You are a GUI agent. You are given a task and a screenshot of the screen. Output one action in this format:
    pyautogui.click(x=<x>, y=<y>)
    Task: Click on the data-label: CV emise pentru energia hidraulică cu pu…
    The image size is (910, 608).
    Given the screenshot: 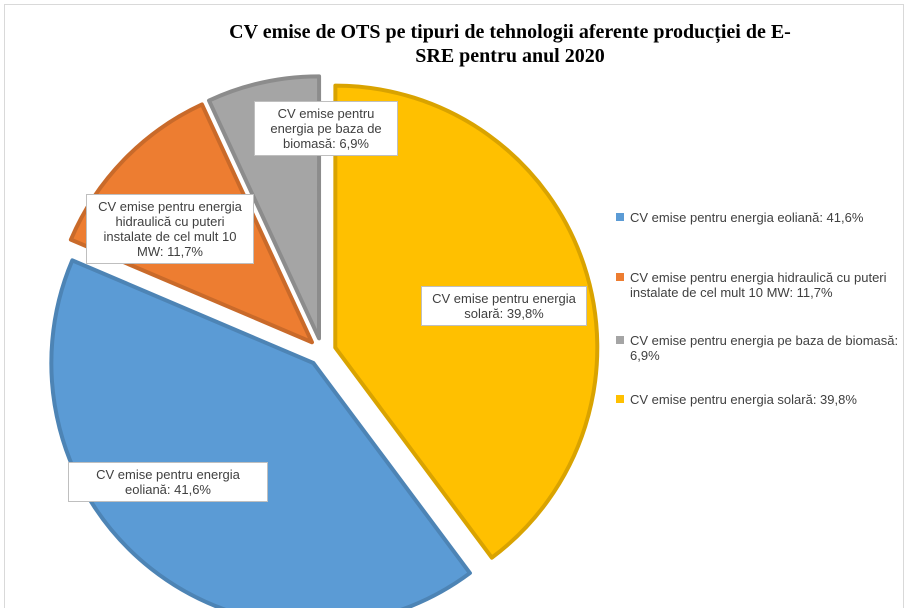 What is the action you would take?
    pyautogui.click(x=170, y=229)
    